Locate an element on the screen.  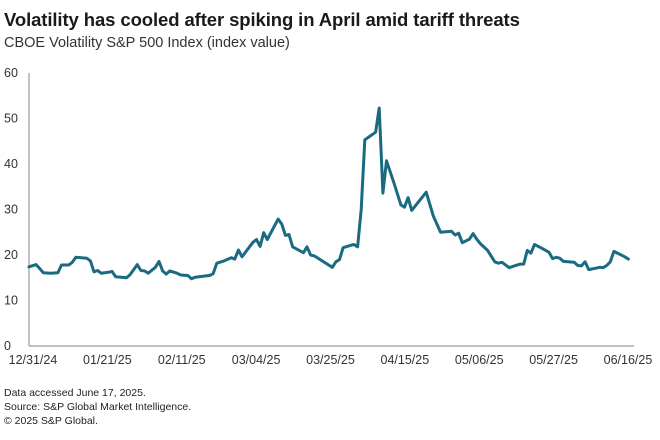
y-tick-label: 30 is located at coordinates (11, 210).